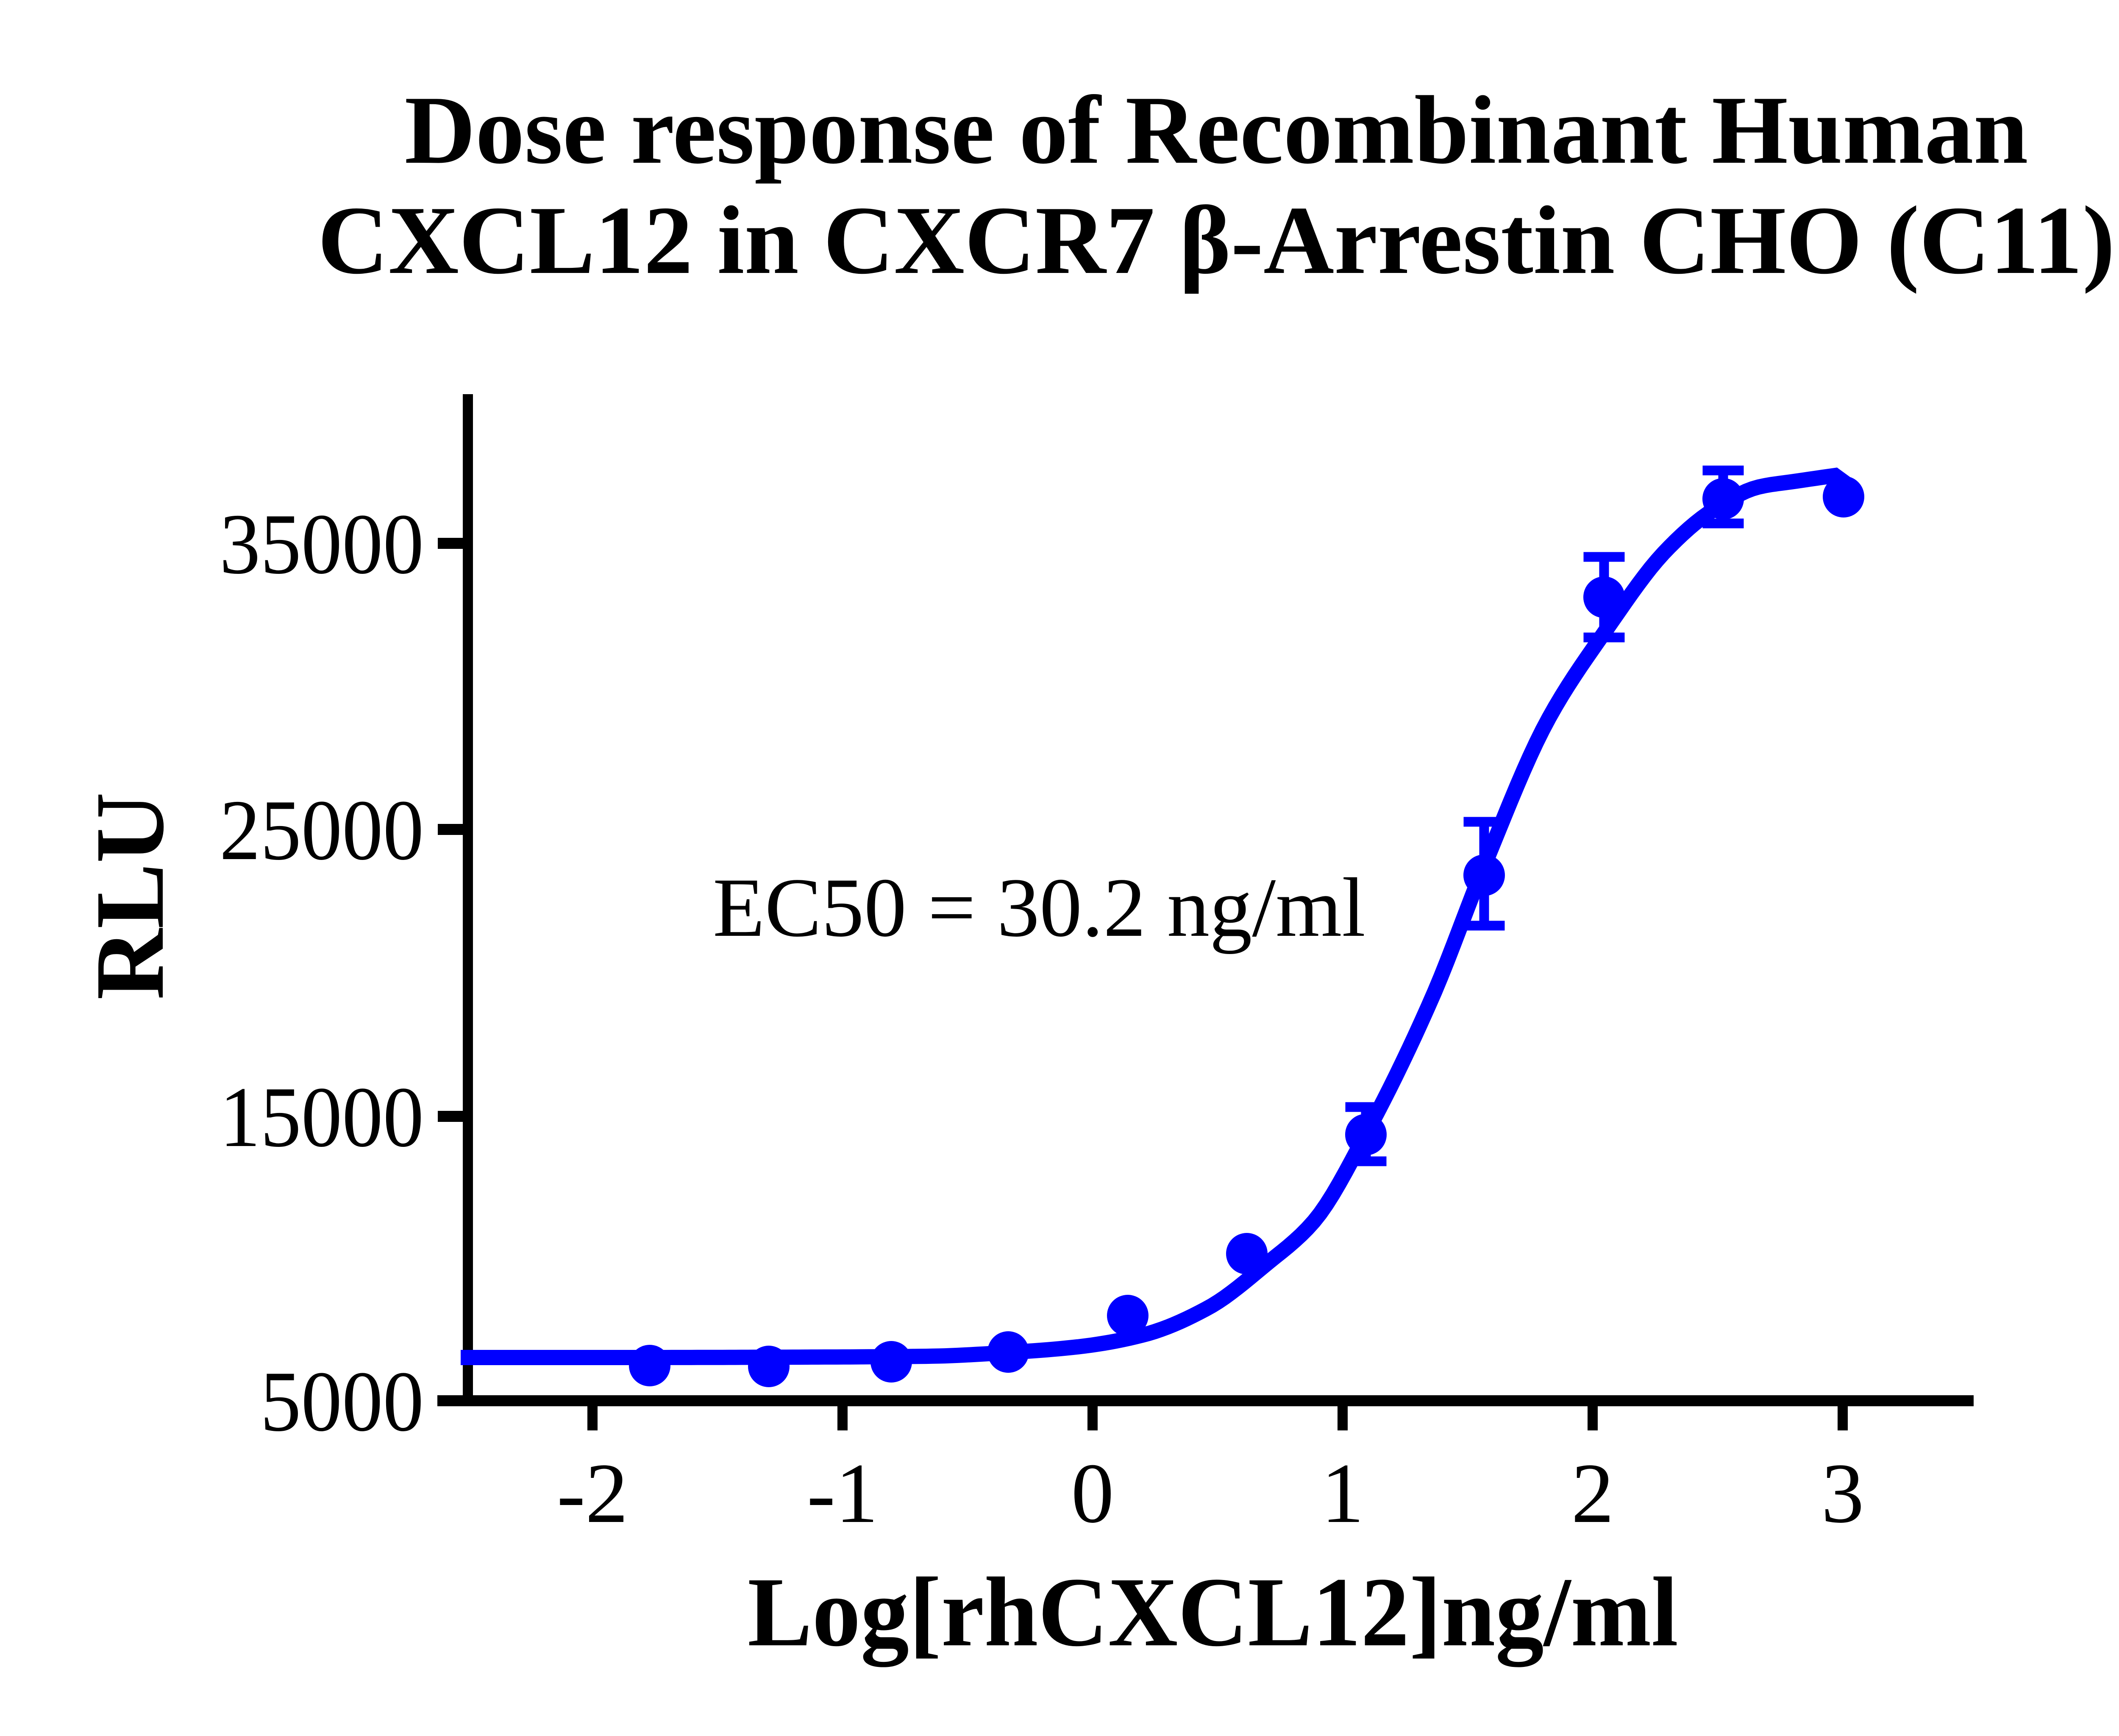 The image size is (2119, 1736). I want to click on svg-text: -1, so click(842, 1493).